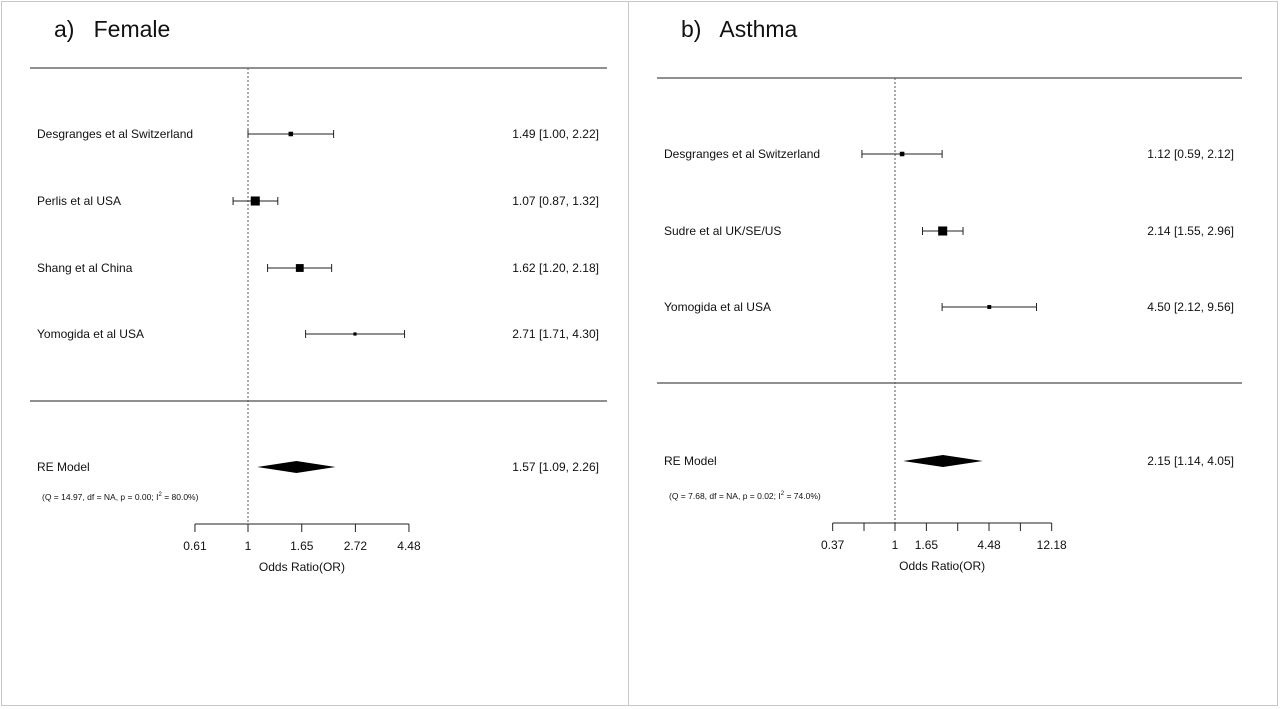 The height and width of the screenshot is (709, 1280). Describe the element at coordinates (555, 134) in the screenshot. I see `ci-value: 1.49 [1.00, 2.22]` at that location.